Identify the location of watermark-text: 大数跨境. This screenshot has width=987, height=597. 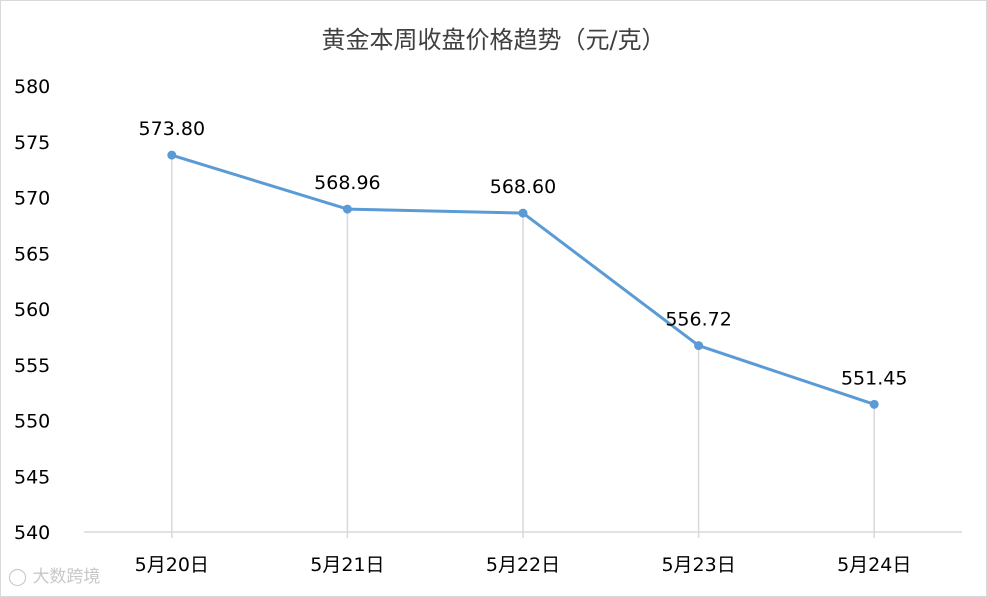
(66, 577).